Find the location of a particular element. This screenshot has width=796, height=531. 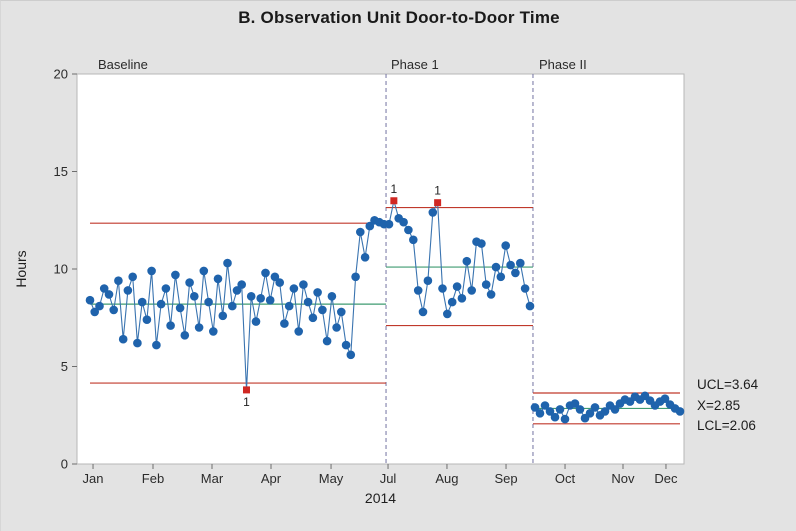

x-tick-label: Jan is located at coordinates (93, 478).